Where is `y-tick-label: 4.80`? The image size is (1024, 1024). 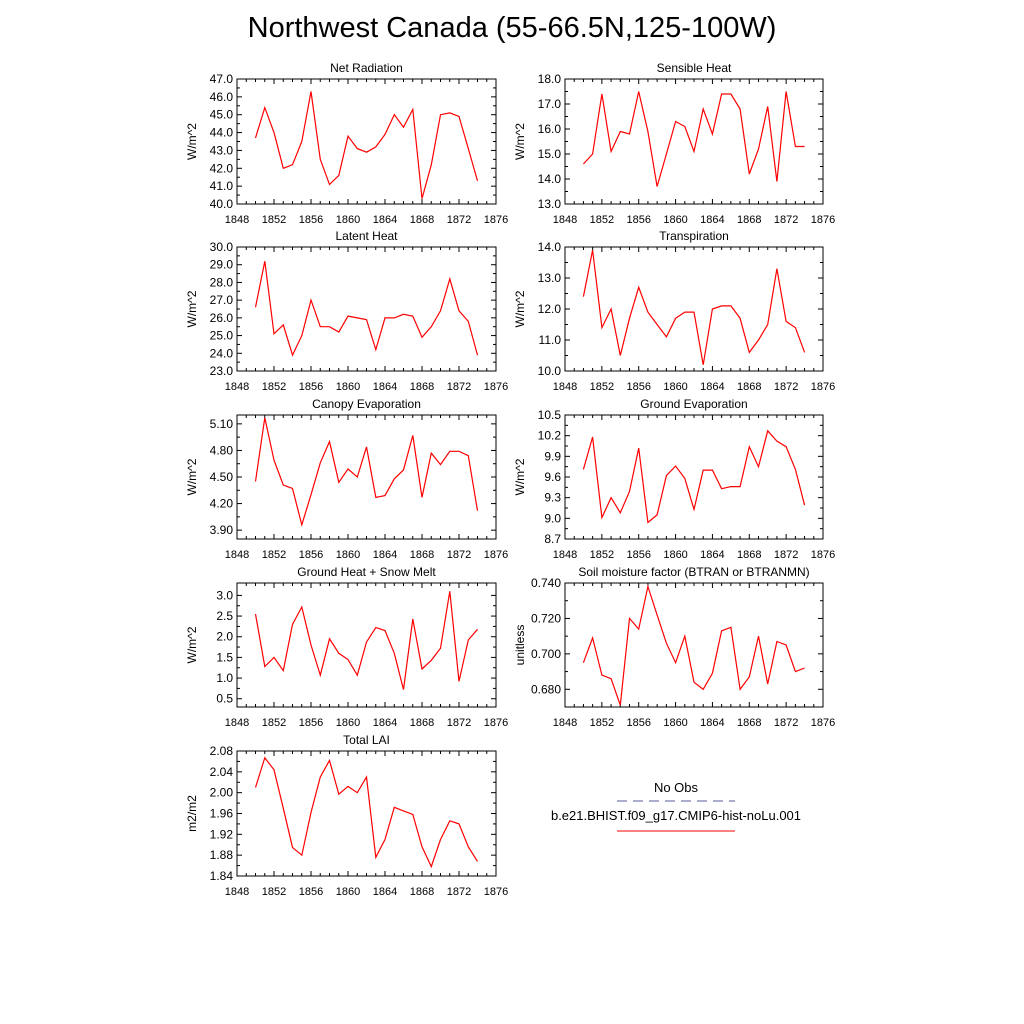
y-tick-label: 4.80 is located at coordinates (222, 450).